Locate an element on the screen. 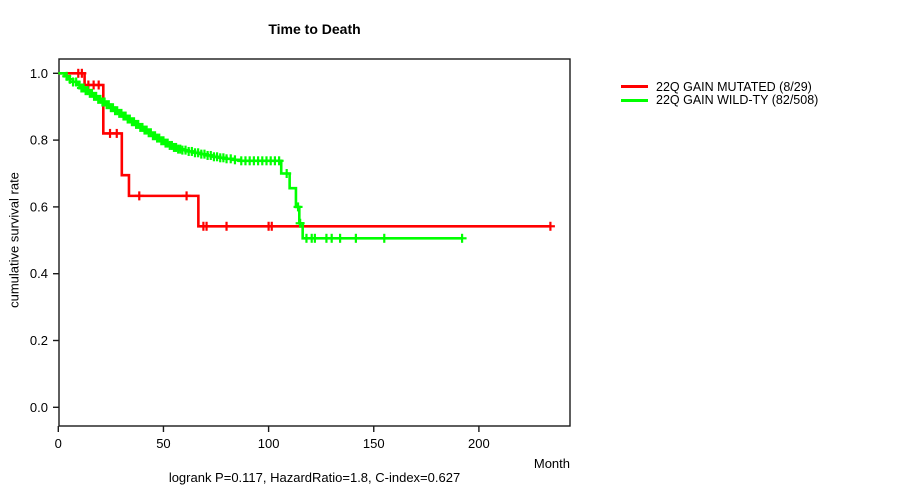 The height and width of the screenshot is (500, 900). svg-text: 0.6 is located at coordinates (39, 206).